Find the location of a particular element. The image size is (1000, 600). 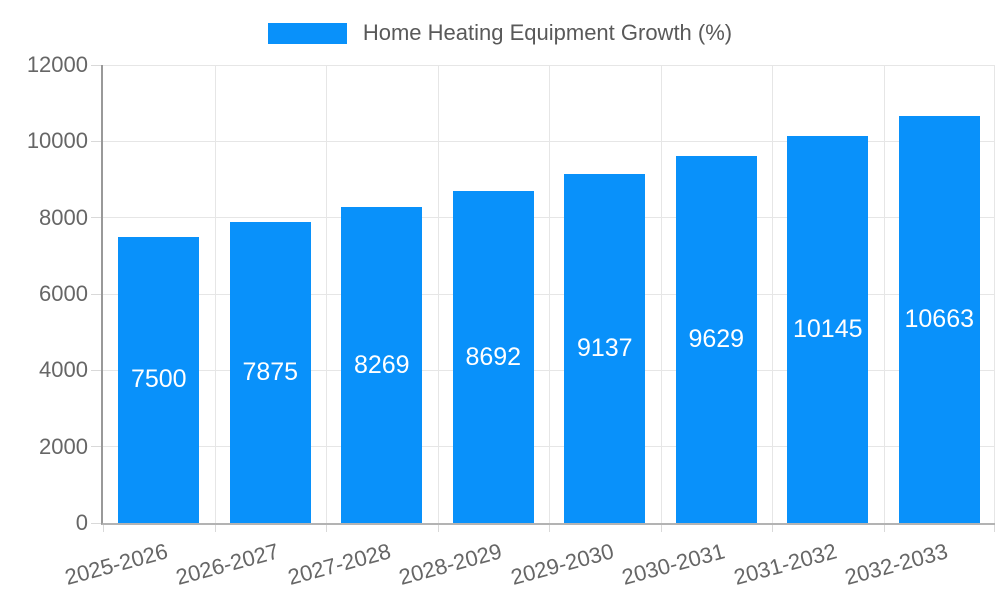

bar-value-label: 7875 is located at coordinates (270, 372).